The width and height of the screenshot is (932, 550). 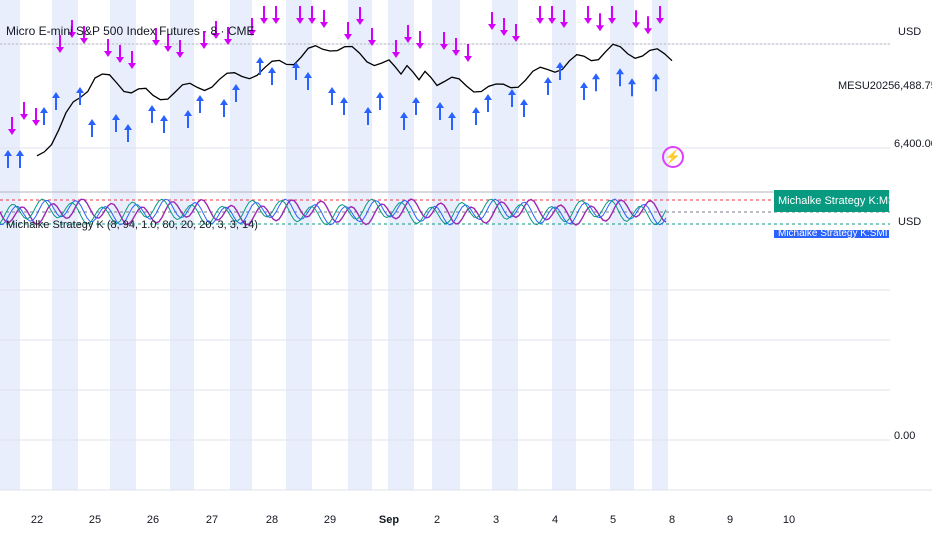 I want to click on oscillator-pane, so click(x=445, y=212).